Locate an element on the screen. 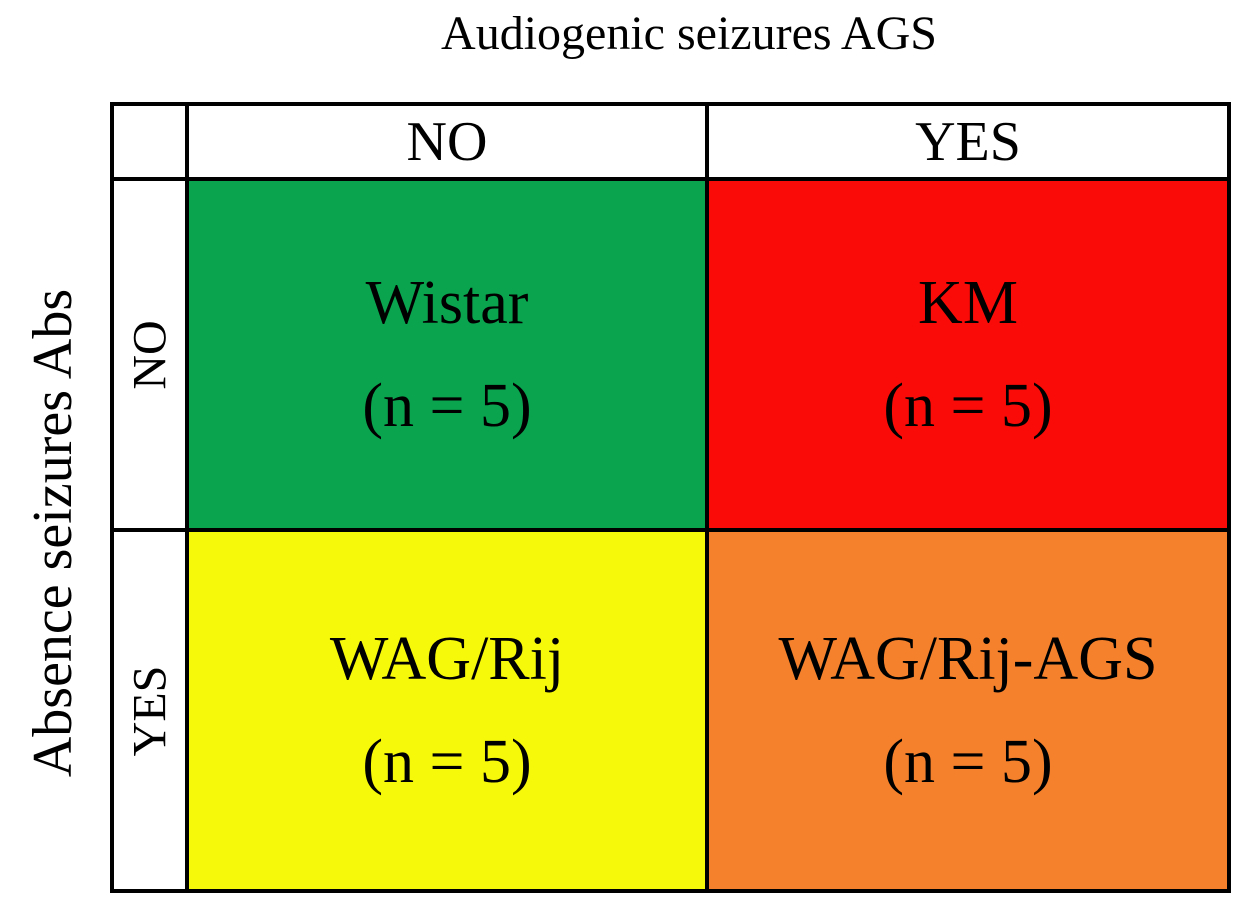 The width and height of the screenshot is (1255, 913). left-axis-title: Absence seizures Abs is located at coordinates (53, 533).